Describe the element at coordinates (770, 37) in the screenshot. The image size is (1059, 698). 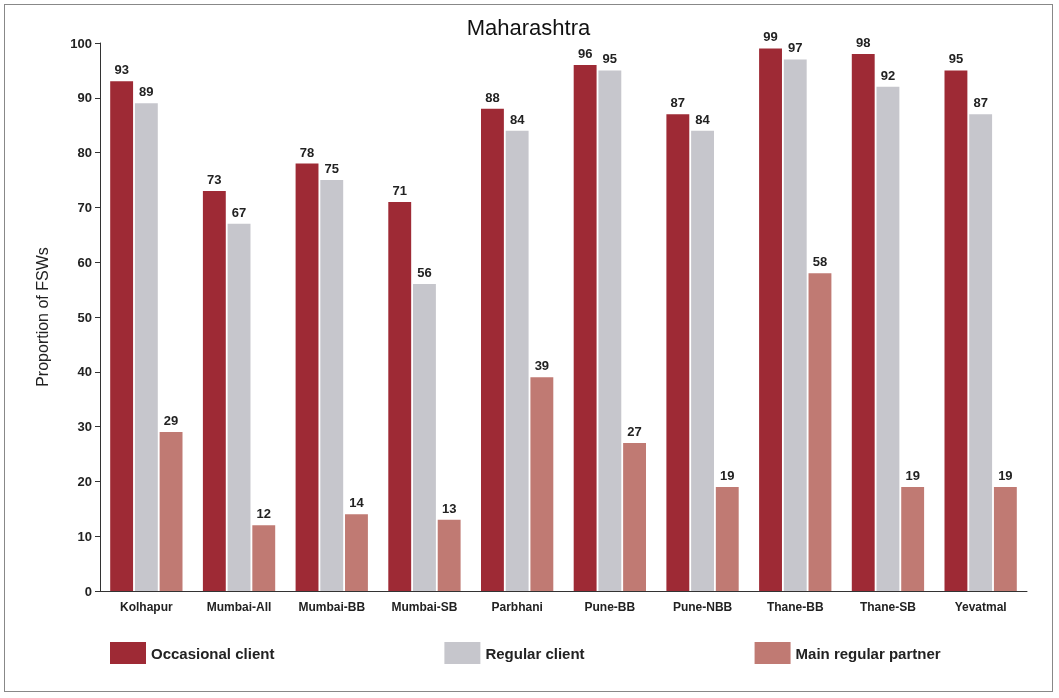
I see `data-label: 99` at that location.